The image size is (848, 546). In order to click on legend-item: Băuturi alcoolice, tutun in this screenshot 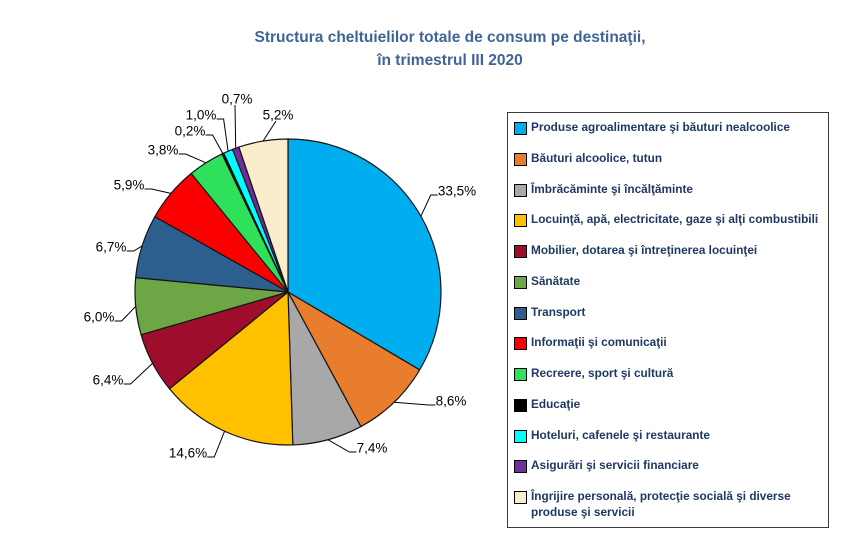, I will do `click(669, 158)`.